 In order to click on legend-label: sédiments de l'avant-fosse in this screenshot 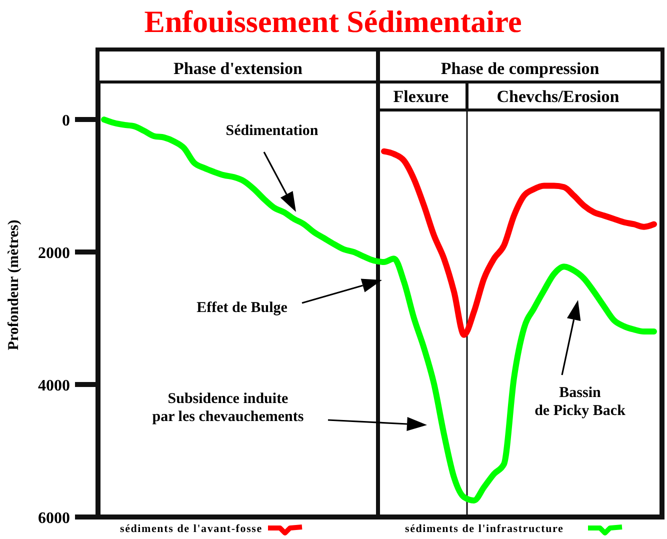, I will do `click(191, 529)`.